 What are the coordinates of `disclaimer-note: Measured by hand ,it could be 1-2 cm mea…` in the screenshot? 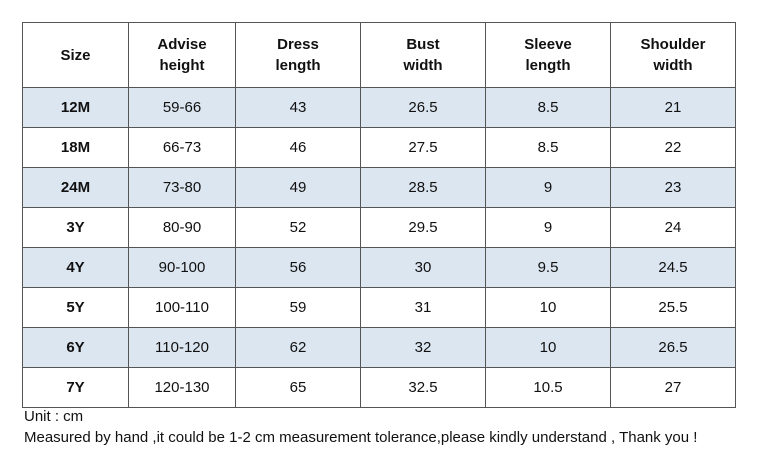 It's located at (361, 437).